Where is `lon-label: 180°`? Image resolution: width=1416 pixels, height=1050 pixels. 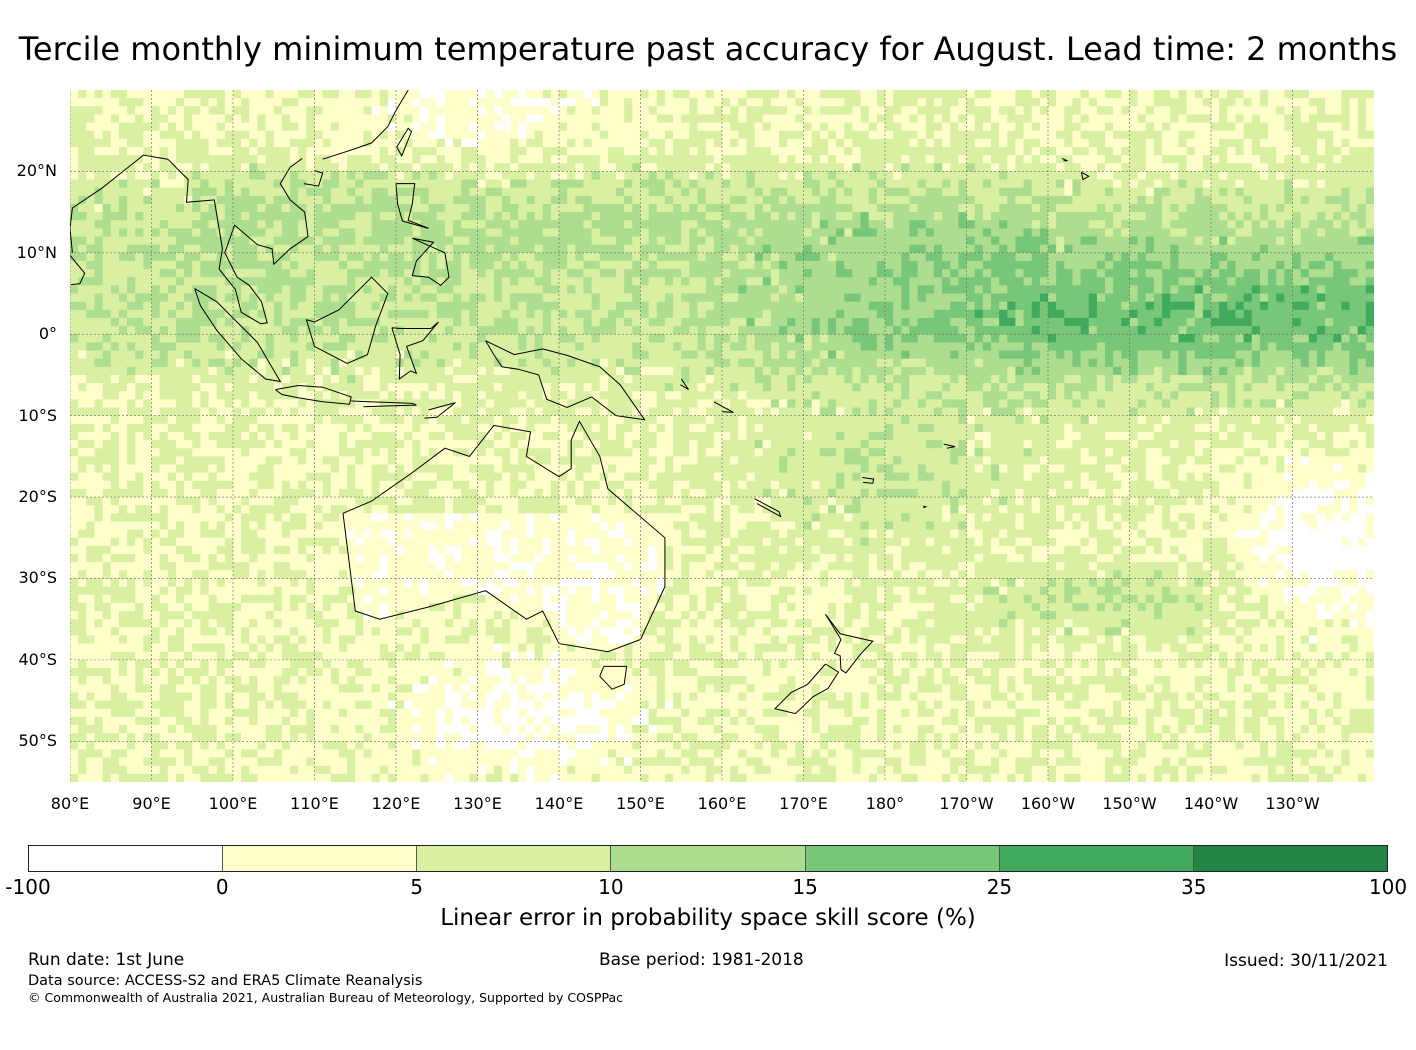 lon-label: 180° is located at coordinates (885, 803).